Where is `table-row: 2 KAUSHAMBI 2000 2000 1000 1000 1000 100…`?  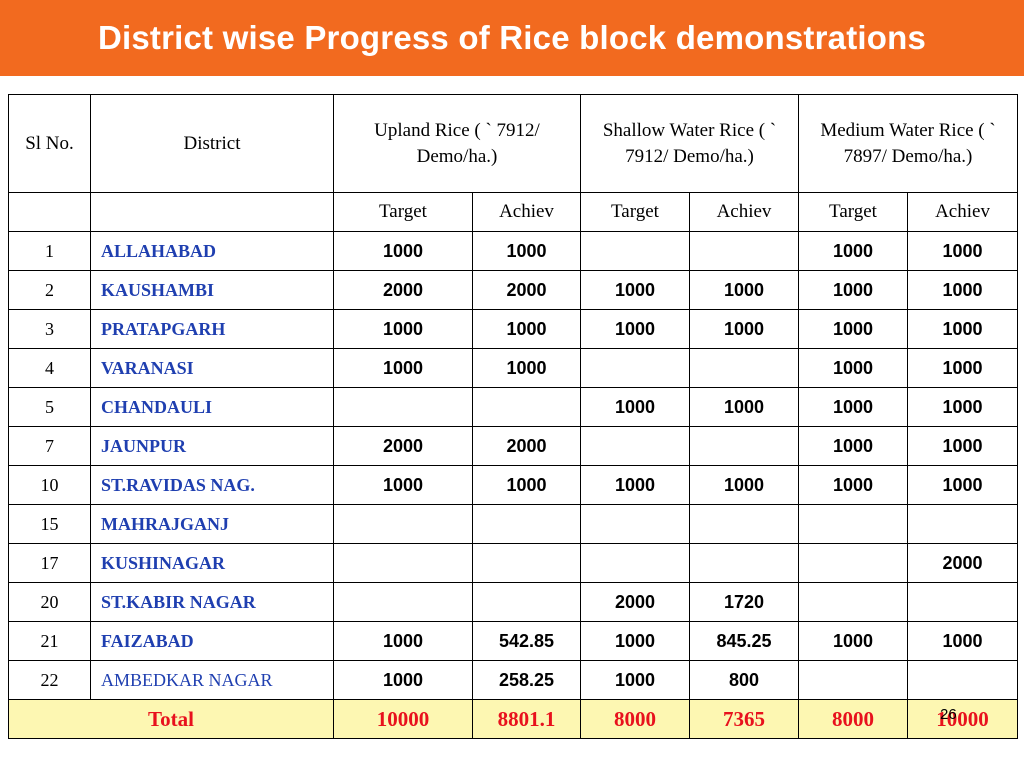
table-row: 2 KAUSHAMBI 2000 2000 1000 1000 1000 100… is located at coordinates (513, 290).